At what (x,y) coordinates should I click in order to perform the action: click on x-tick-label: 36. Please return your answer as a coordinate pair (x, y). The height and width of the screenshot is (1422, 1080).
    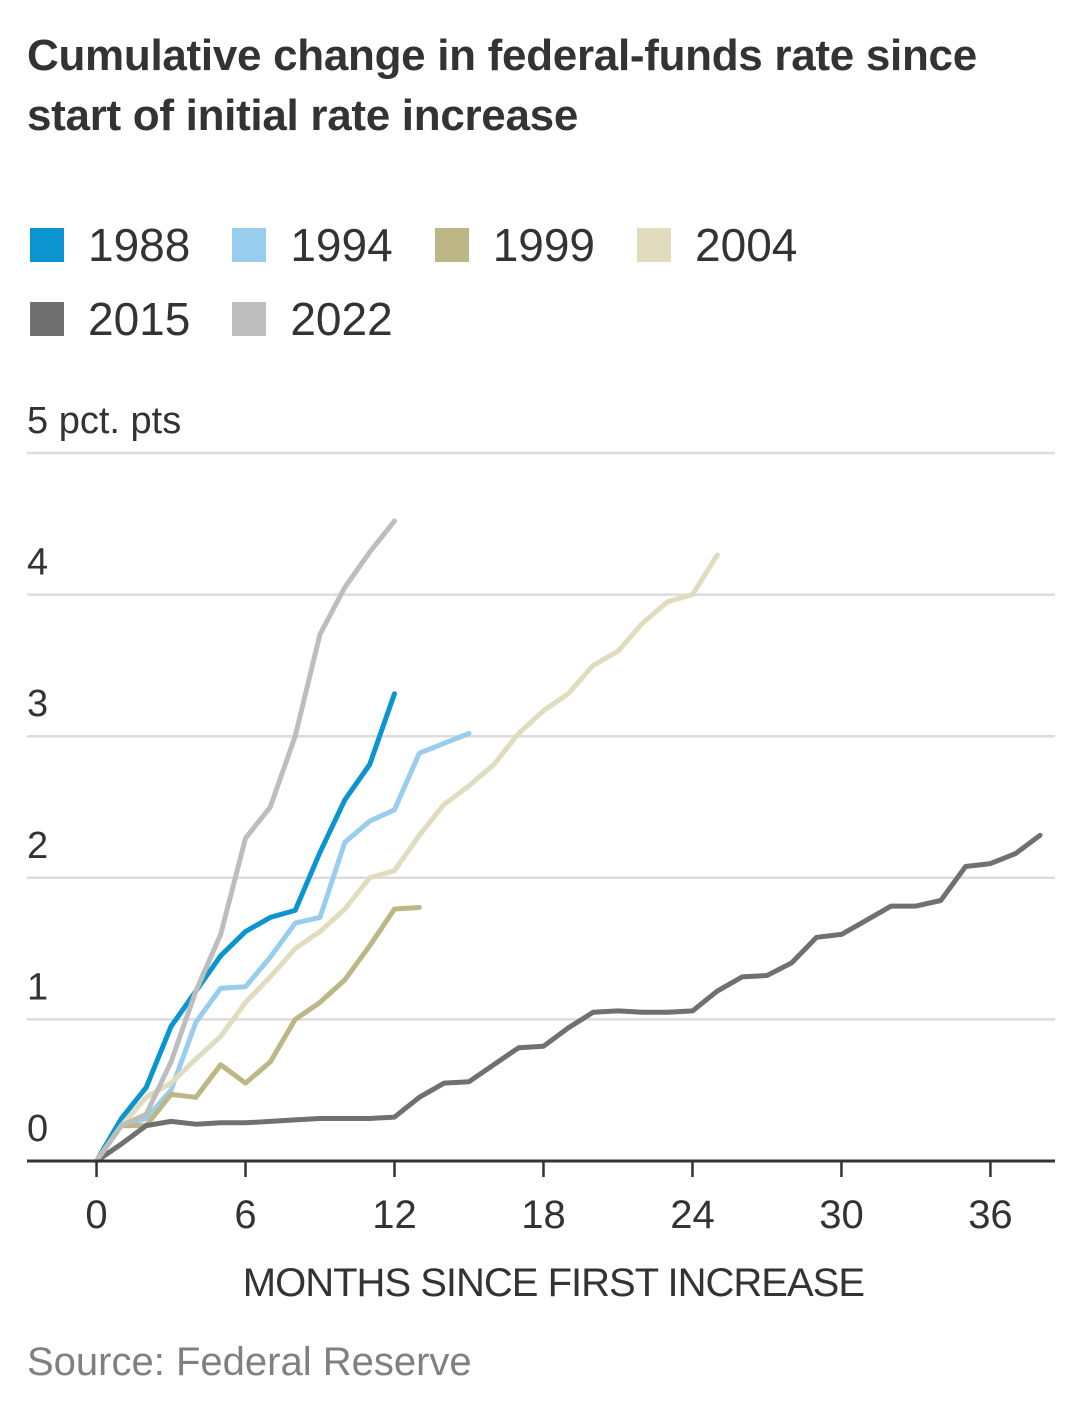
    Looking at the image, I should click on (990, 1215).